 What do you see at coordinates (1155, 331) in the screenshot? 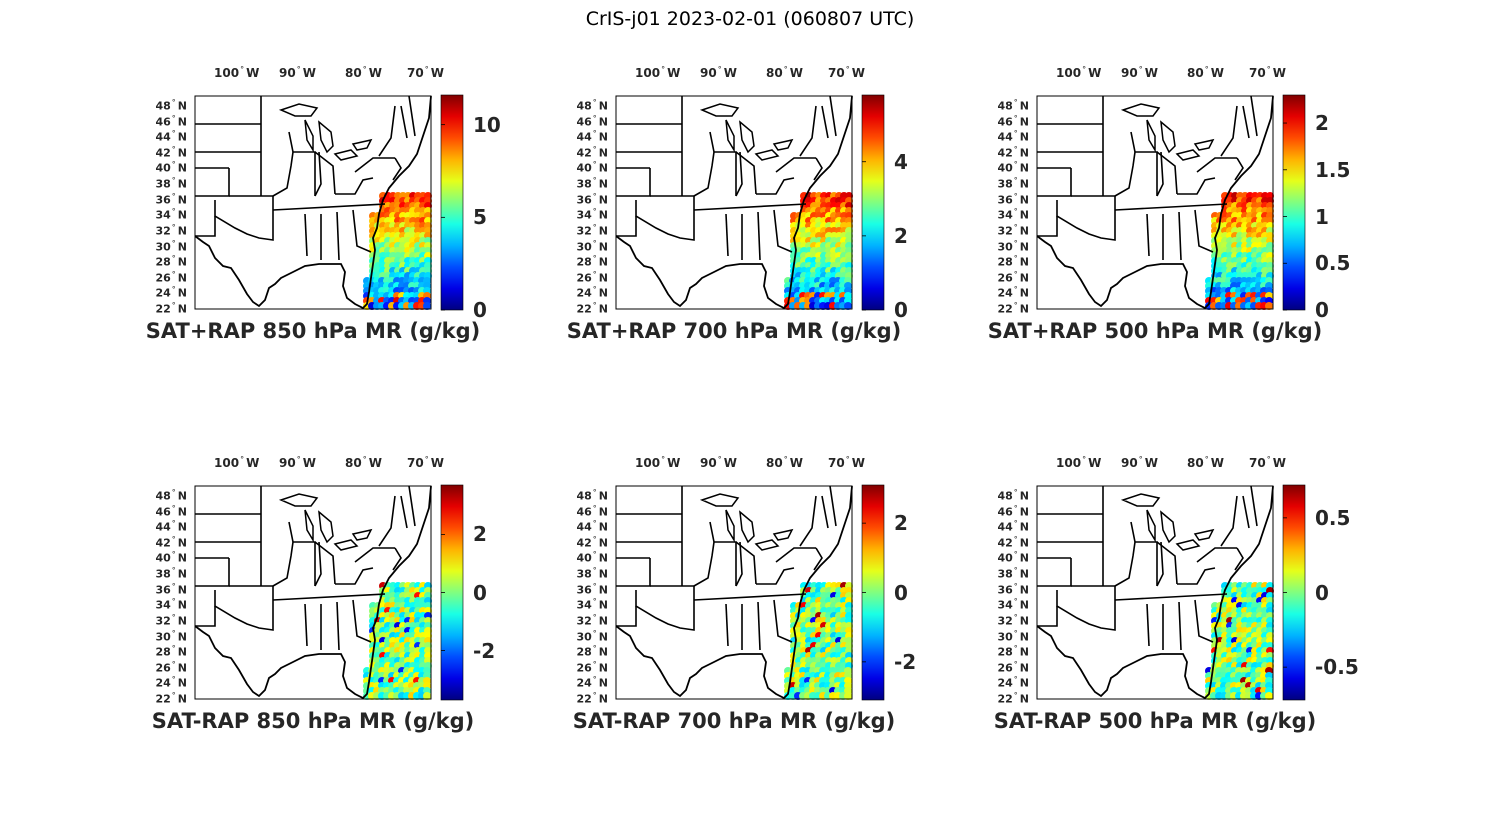
I see `panel-title: SAT+RAP 500 hPa MR (g/kg)` at bounding box center [1155, 331].